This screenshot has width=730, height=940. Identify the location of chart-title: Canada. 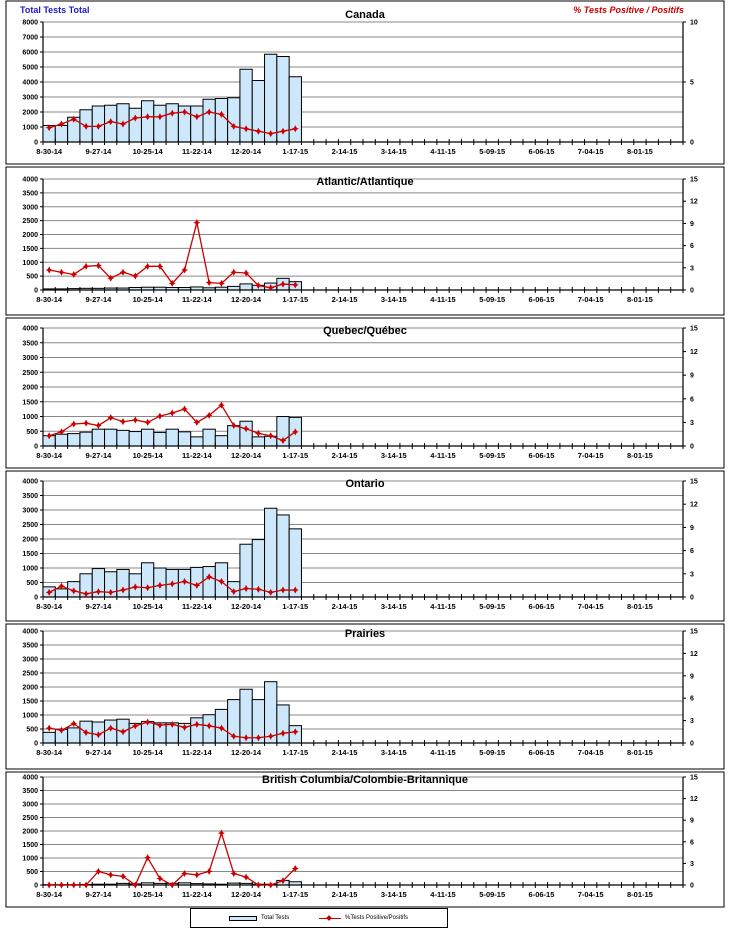
(365, 15).